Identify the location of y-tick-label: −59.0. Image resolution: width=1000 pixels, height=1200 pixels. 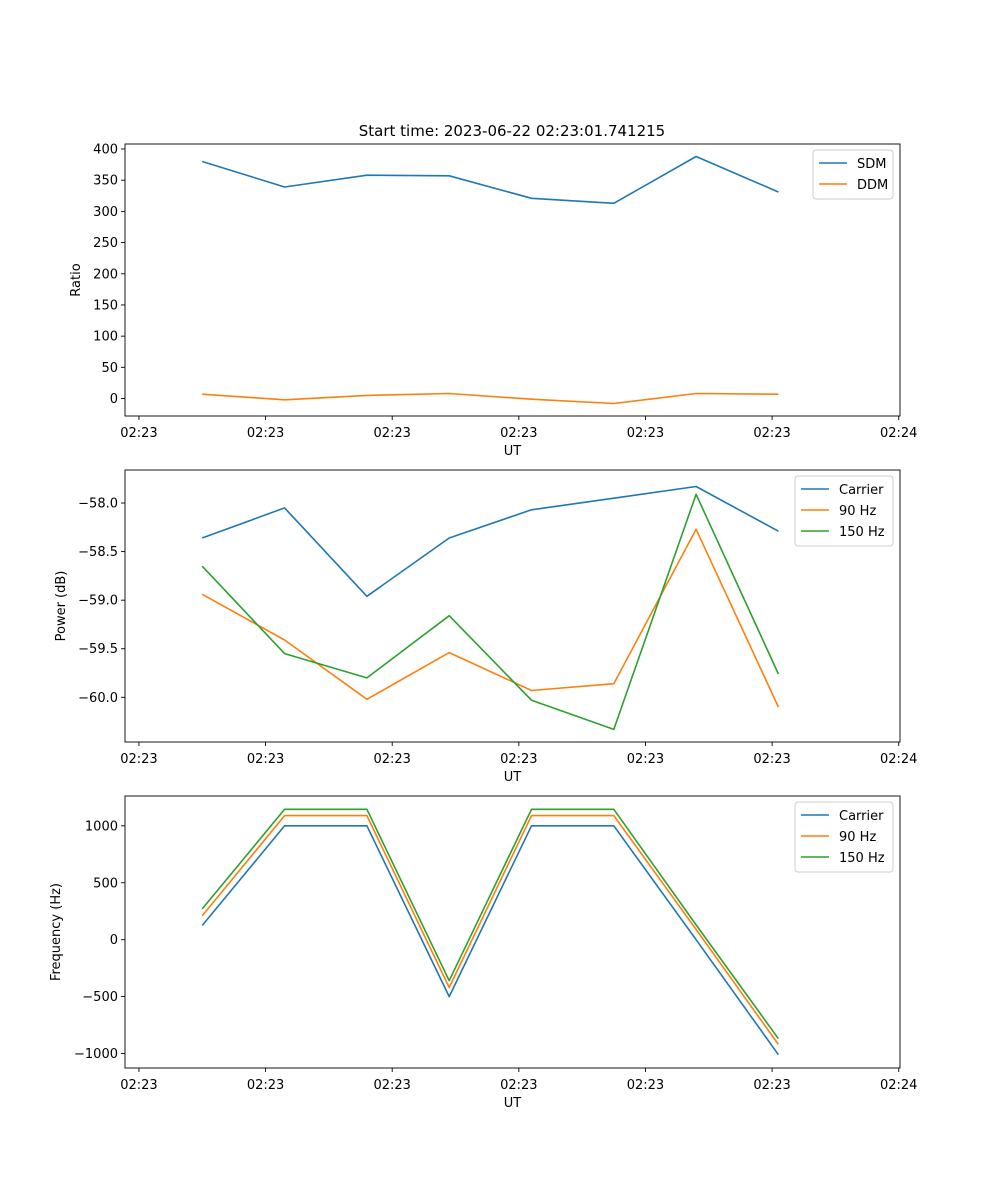
(98, 601).